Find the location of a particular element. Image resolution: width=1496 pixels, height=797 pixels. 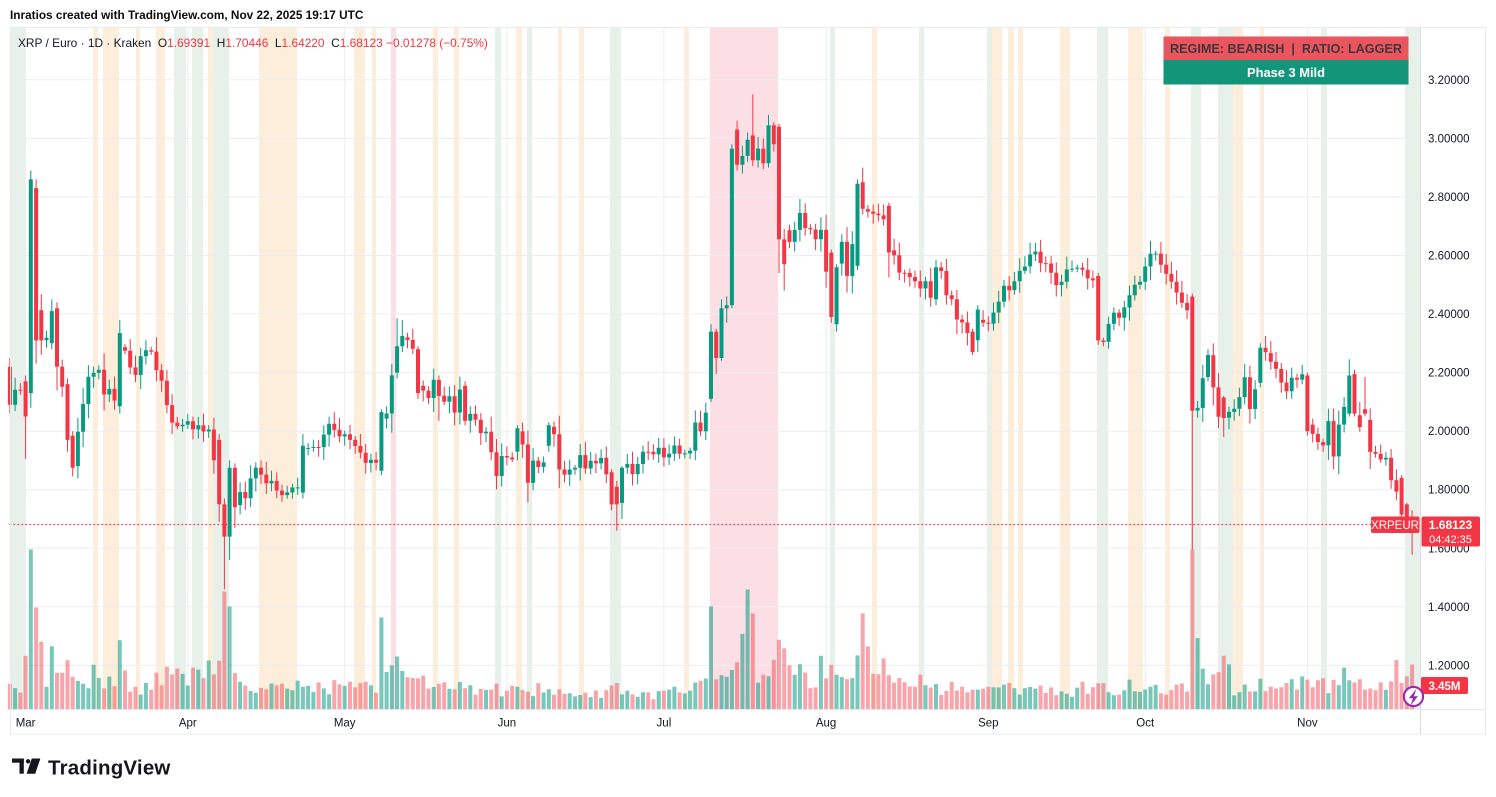

svg-text: Apr is located at coordinates (188, 724).